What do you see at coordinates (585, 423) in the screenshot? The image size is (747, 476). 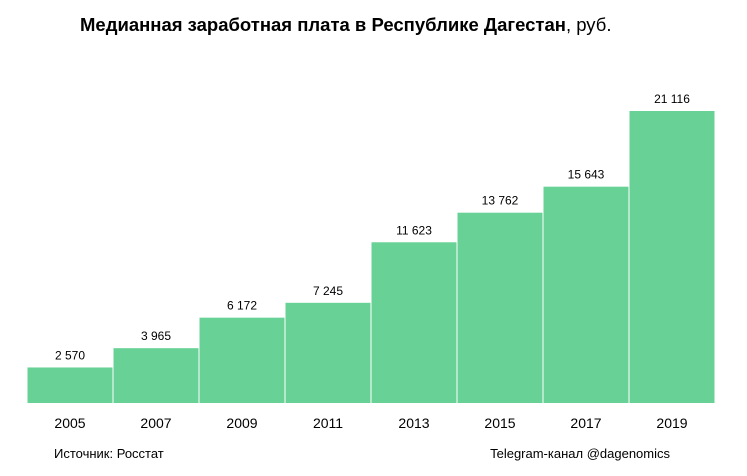 I see `x-tick-label-2017: 2017` at bounding box center [585, 423].